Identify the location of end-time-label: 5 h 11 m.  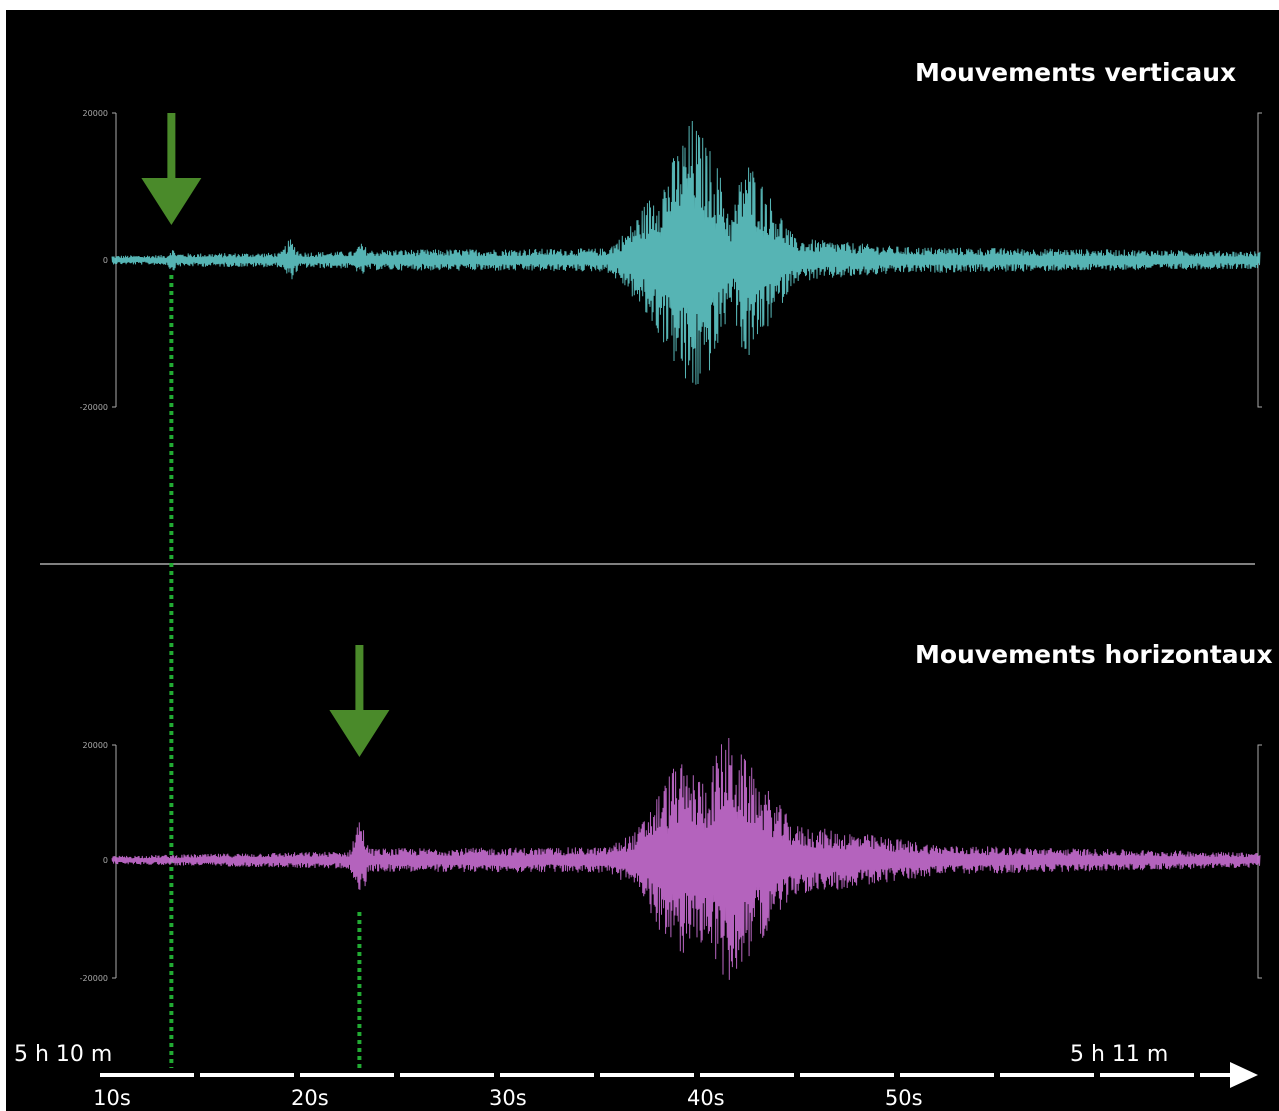
(1119, 1054).